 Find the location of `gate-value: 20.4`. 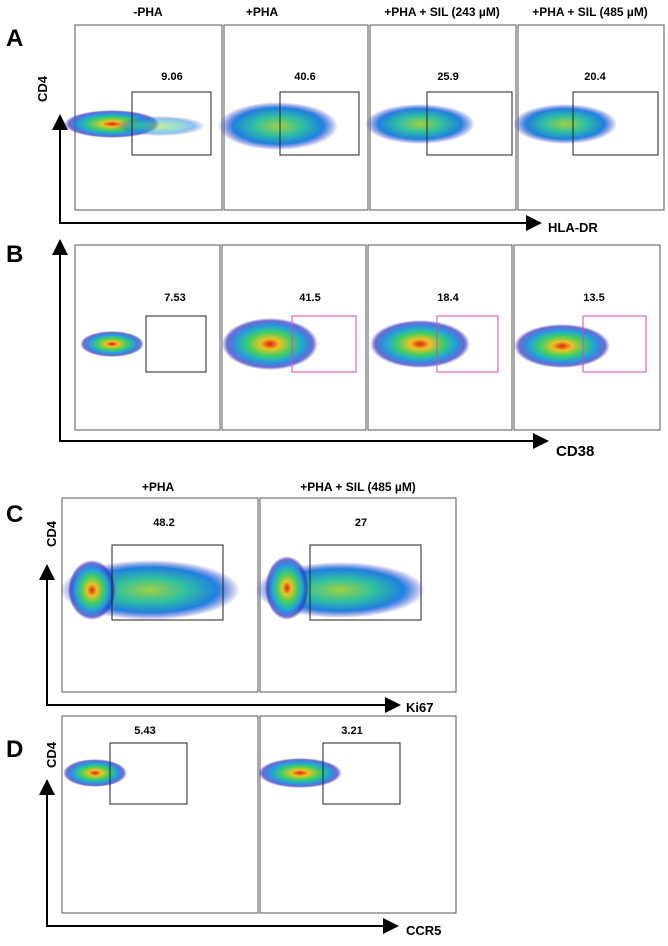

gate-value: 20.4 is located at coordinates (595, 77).